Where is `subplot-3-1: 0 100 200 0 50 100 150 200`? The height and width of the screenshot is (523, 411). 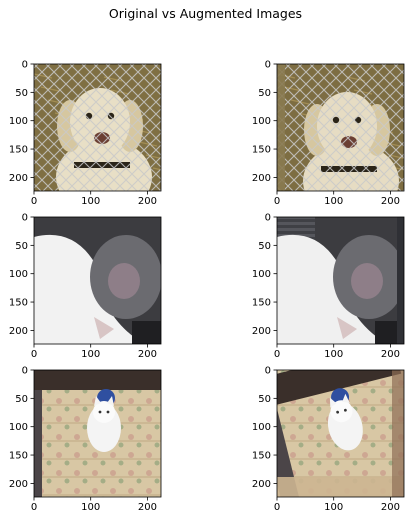
subplot-3-1: 0 100 200 0 50 100 150 200 is located at coordinates (85, 439).